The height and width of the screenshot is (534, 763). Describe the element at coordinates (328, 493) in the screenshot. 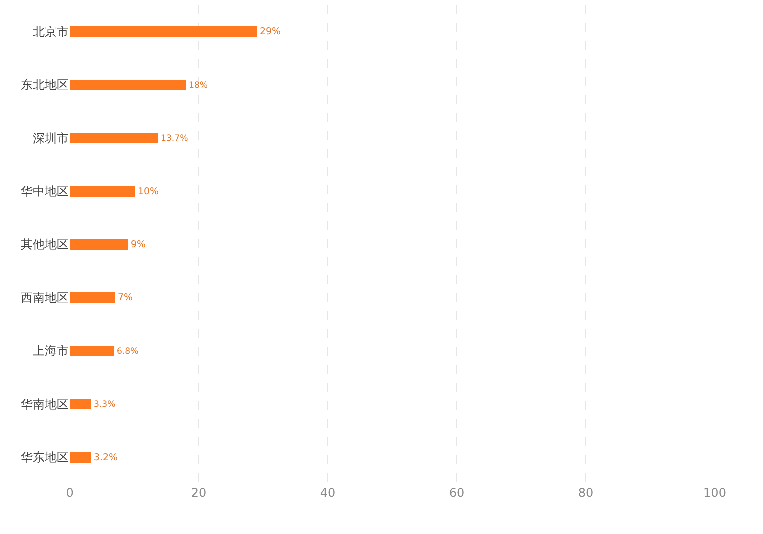

I see `x-tick-label: 40` at that location.